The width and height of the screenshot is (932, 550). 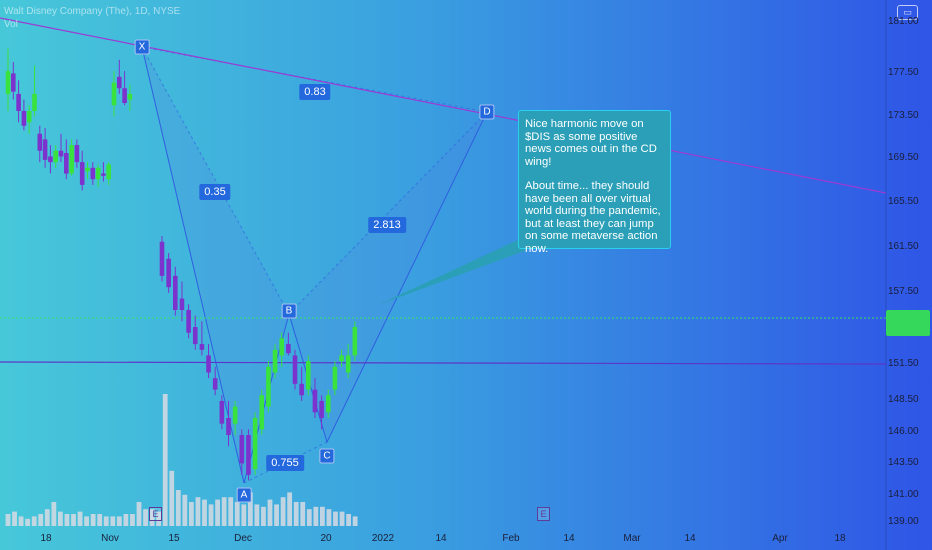 What do you see at coordinates (315, 92) in the screenshot?
I see `ratio-xd: 0.83` at bounding box center [315, 92].